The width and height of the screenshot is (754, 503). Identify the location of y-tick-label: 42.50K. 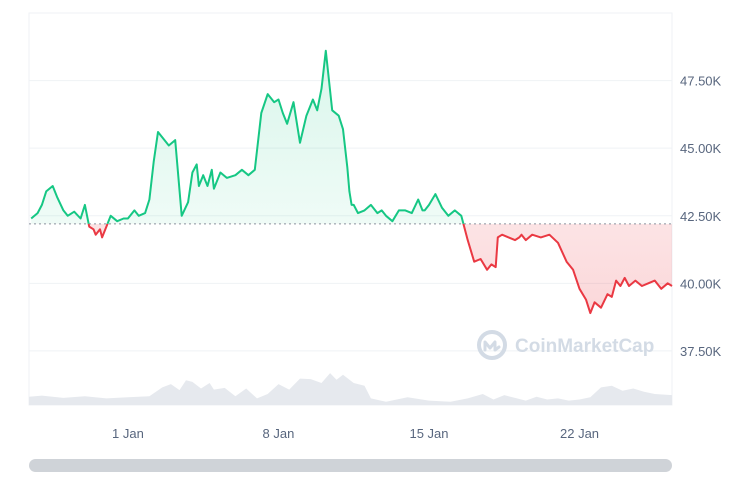
(701, 216).